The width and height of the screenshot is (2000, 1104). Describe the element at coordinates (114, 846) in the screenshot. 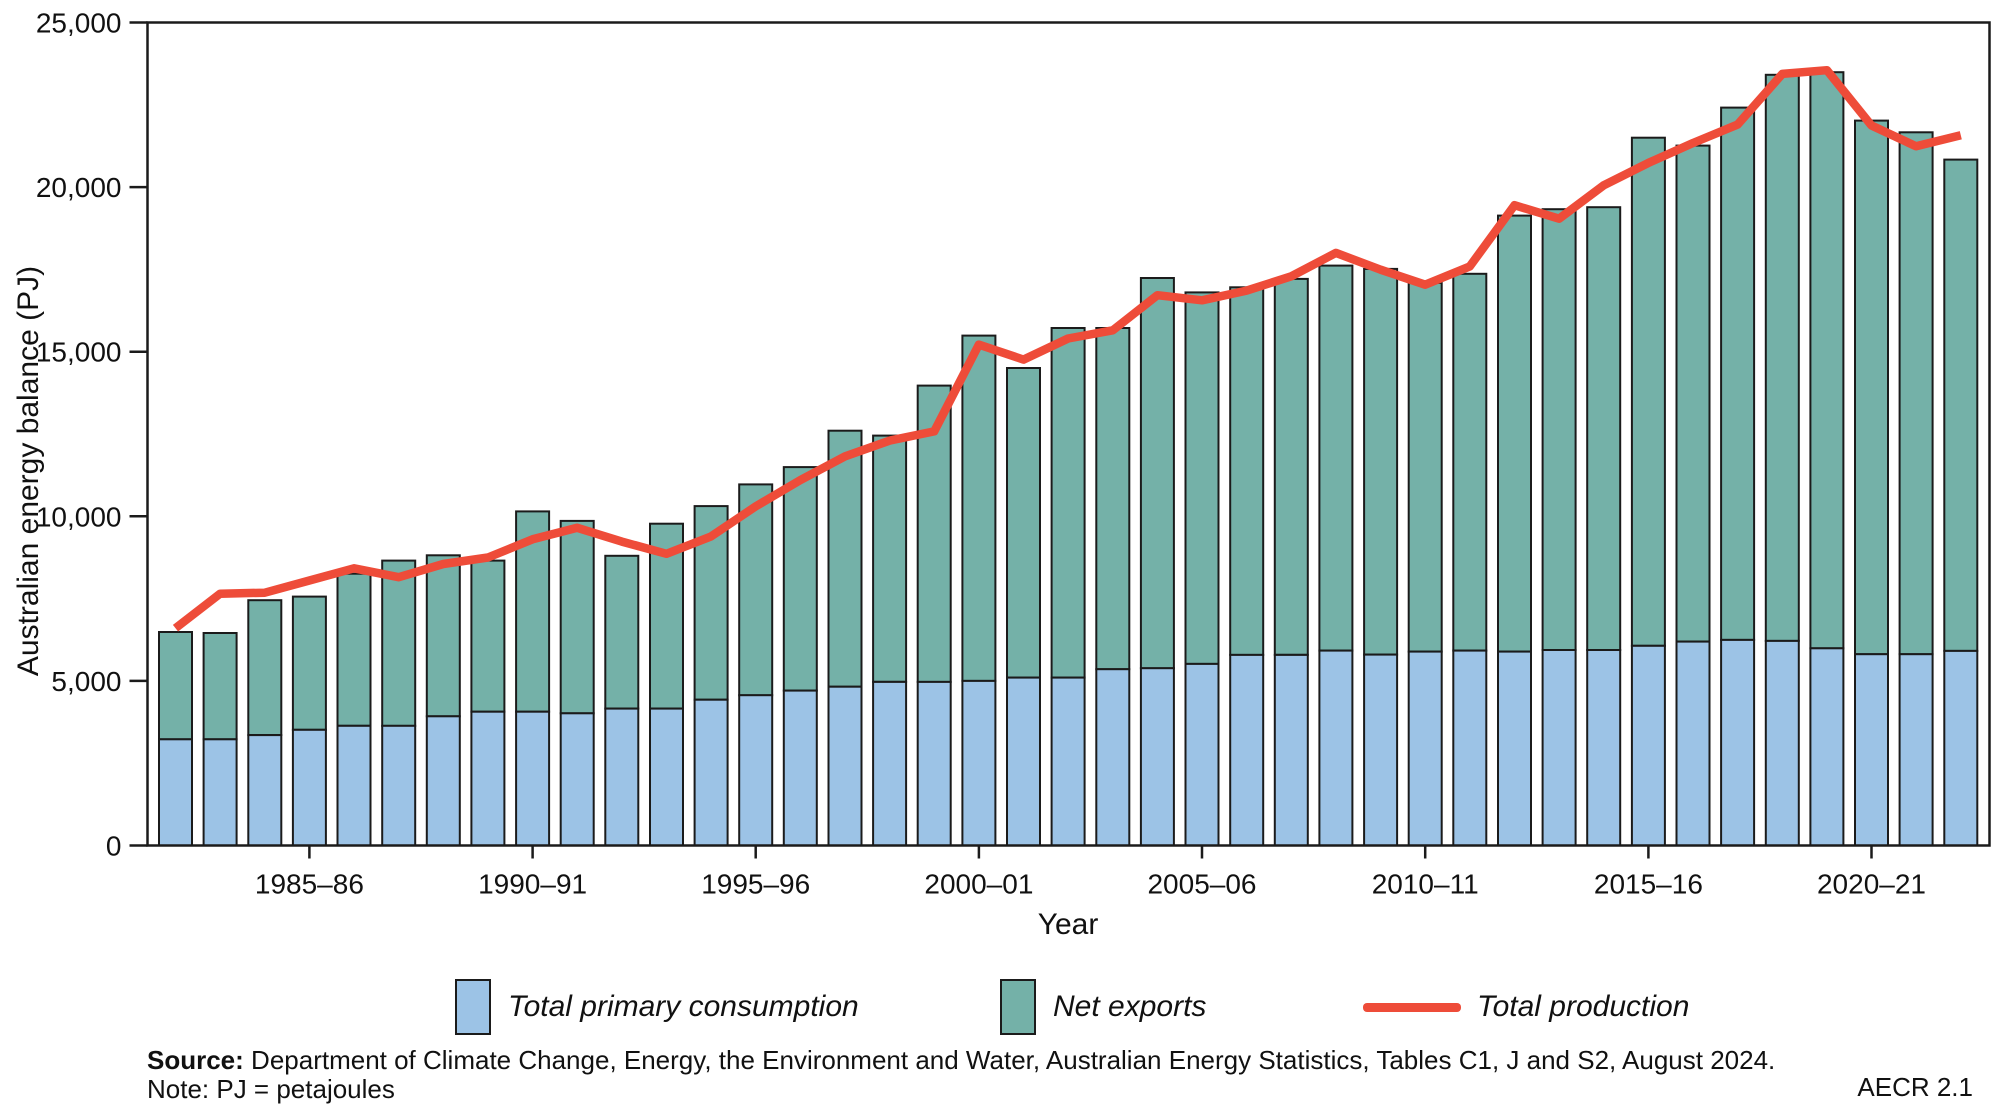

I see `y-tick-label: 0` at that location.